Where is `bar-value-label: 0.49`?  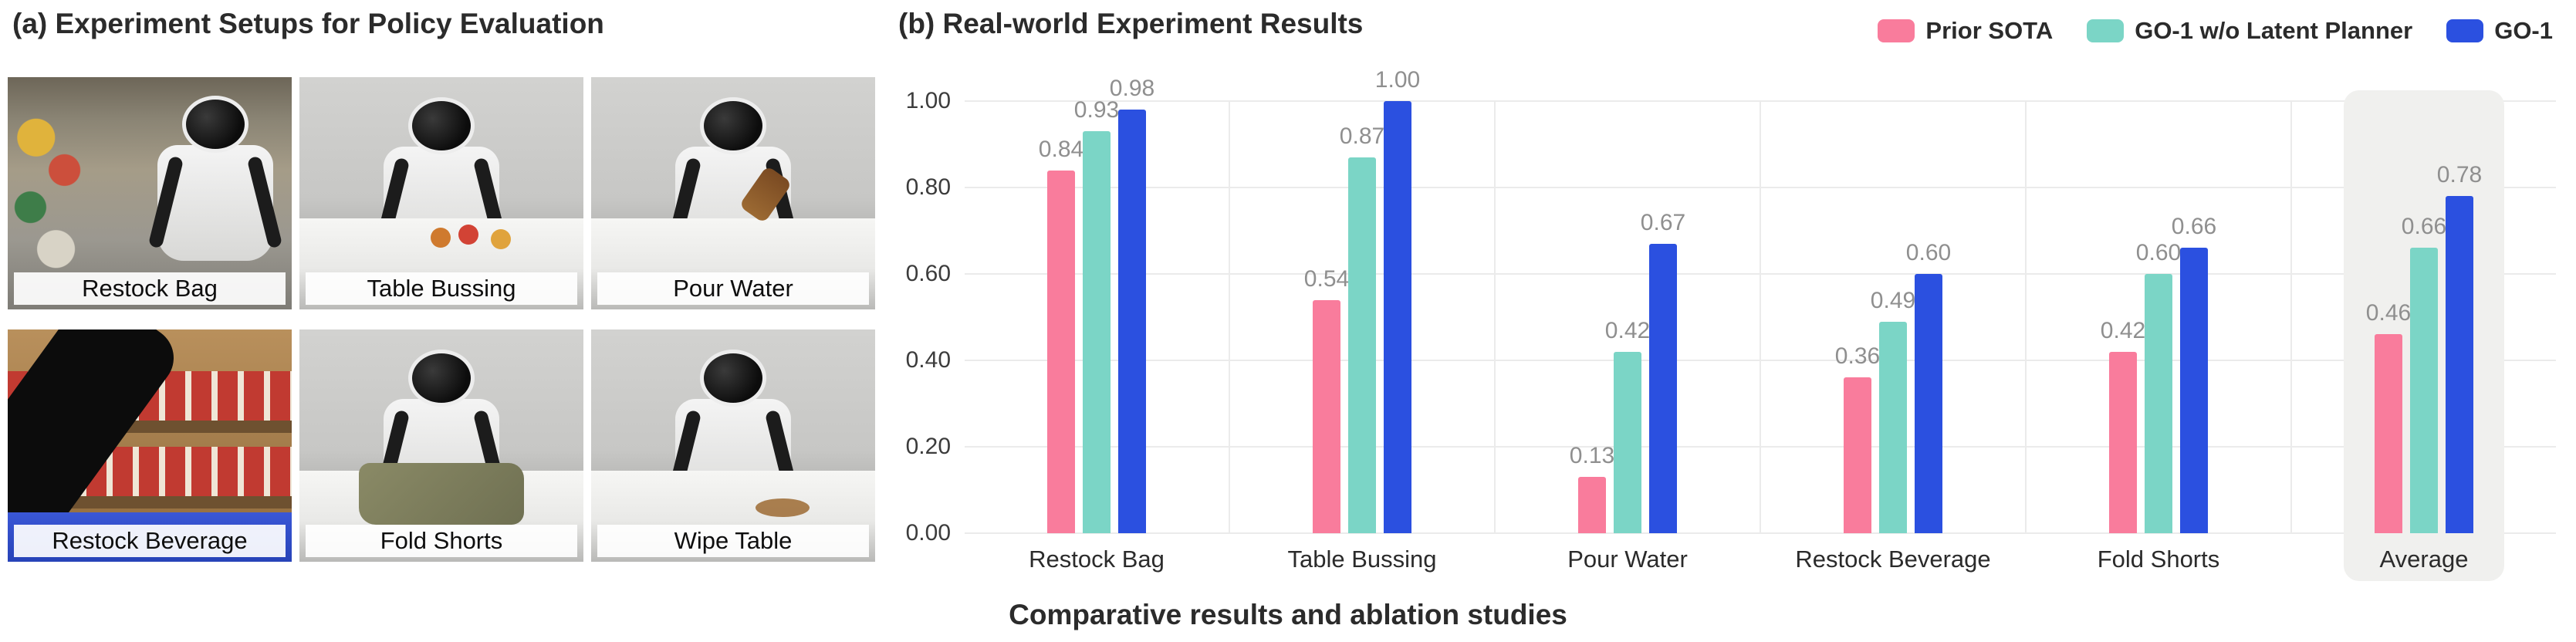
bar-value-label: 0.49 is located at coordinates (1893, 300).